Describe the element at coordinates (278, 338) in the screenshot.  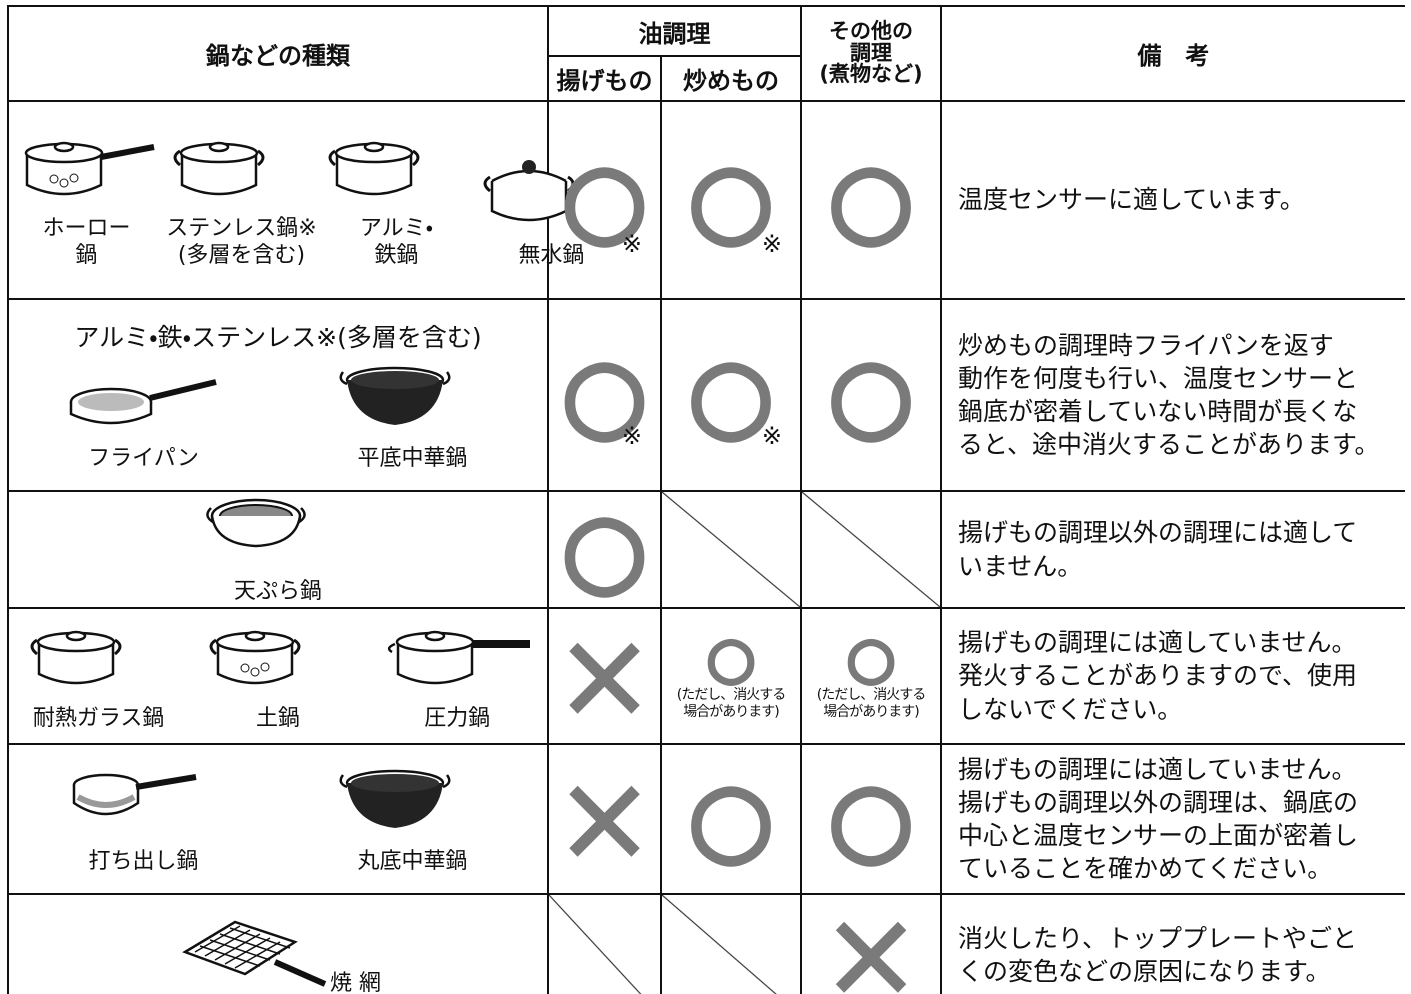
I see `cookware-heading: アルミ・鉄・ステンレス※(多層を含む)` at that location.